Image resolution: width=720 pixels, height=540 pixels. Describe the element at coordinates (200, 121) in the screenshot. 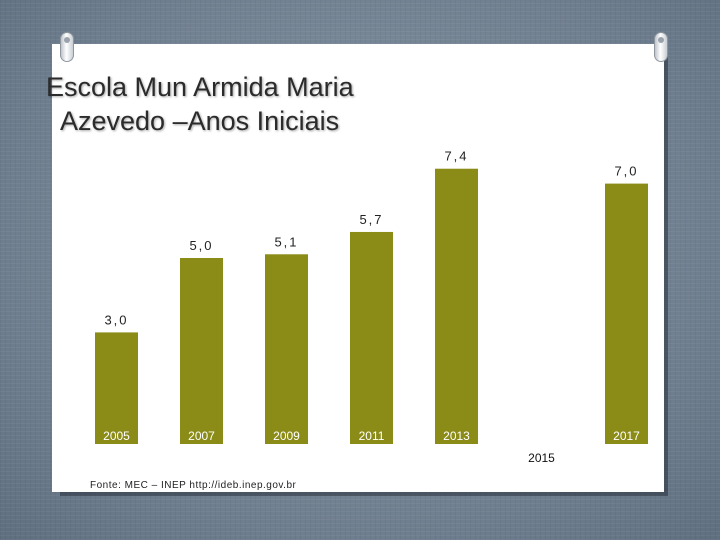

I see `title-line-2: Azevedo –Anos Iniciais` at that location.